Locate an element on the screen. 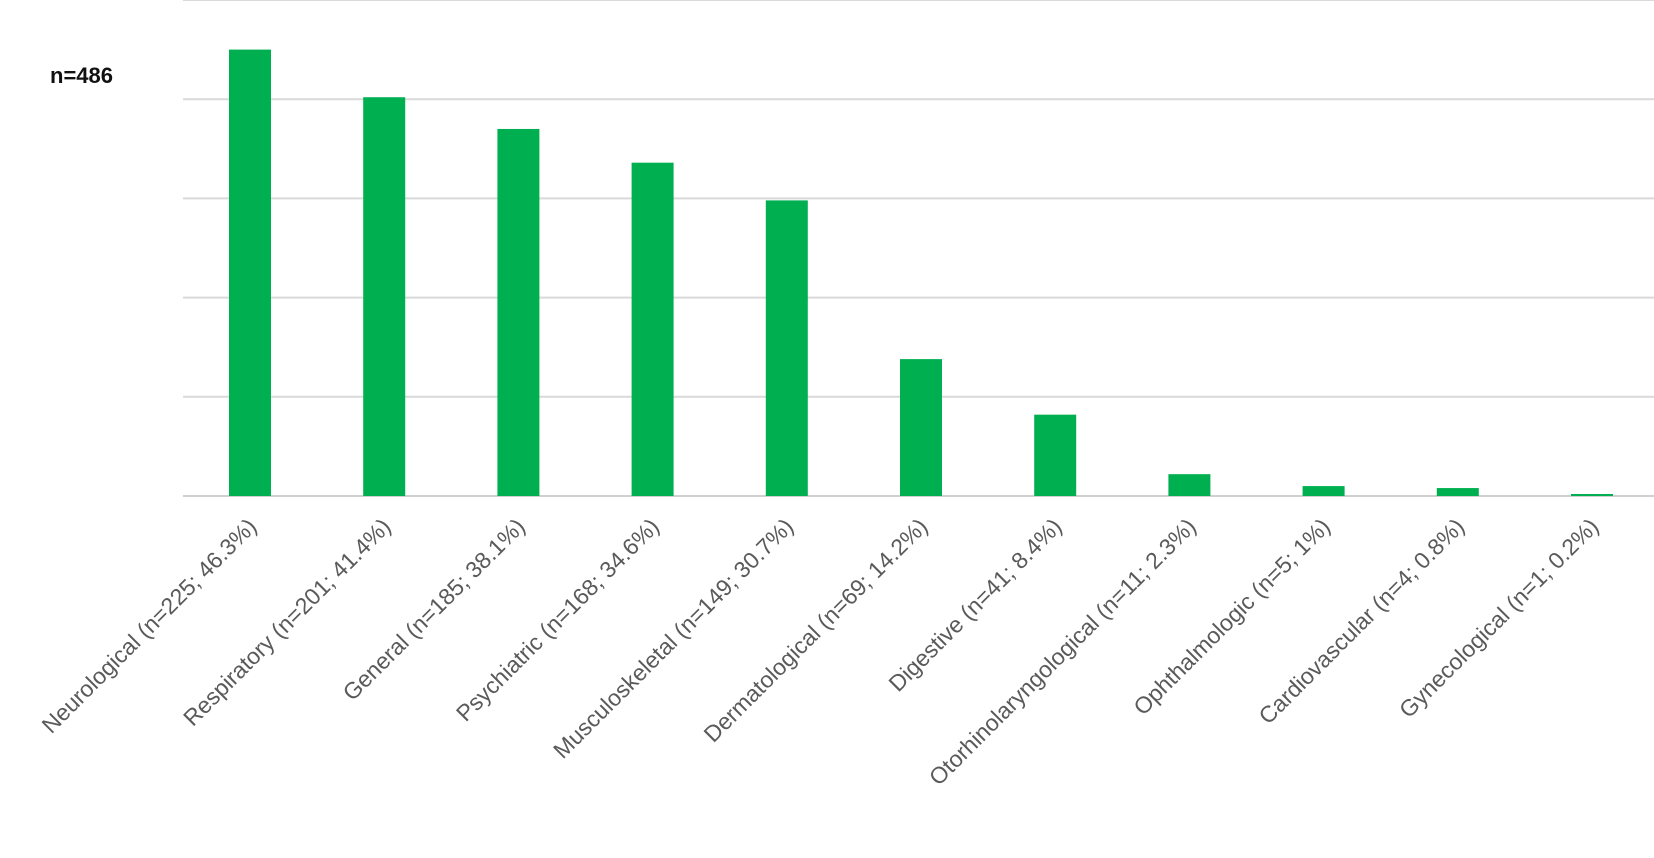  category-label: Neurological (n=225; 46.3%) is located at coordinates (149, 625).